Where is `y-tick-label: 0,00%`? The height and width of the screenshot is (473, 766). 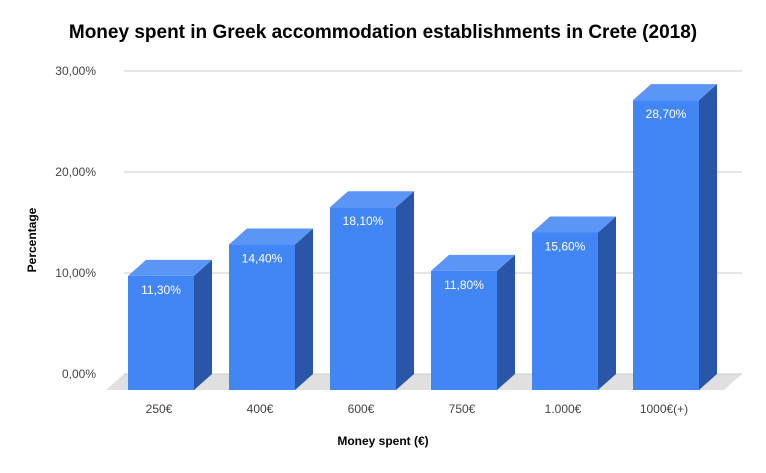 y-tick-label: 0,00% is located at coordinates (79, 374).